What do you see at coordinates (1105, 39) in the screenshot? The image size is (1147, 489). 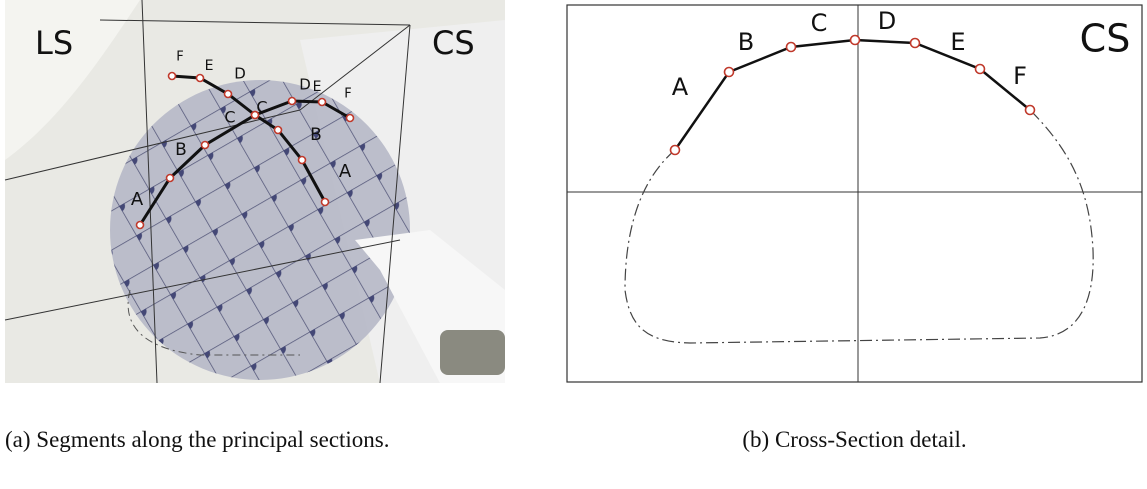 I see `diagram-title: CS` at bounding box center [1105, 39].